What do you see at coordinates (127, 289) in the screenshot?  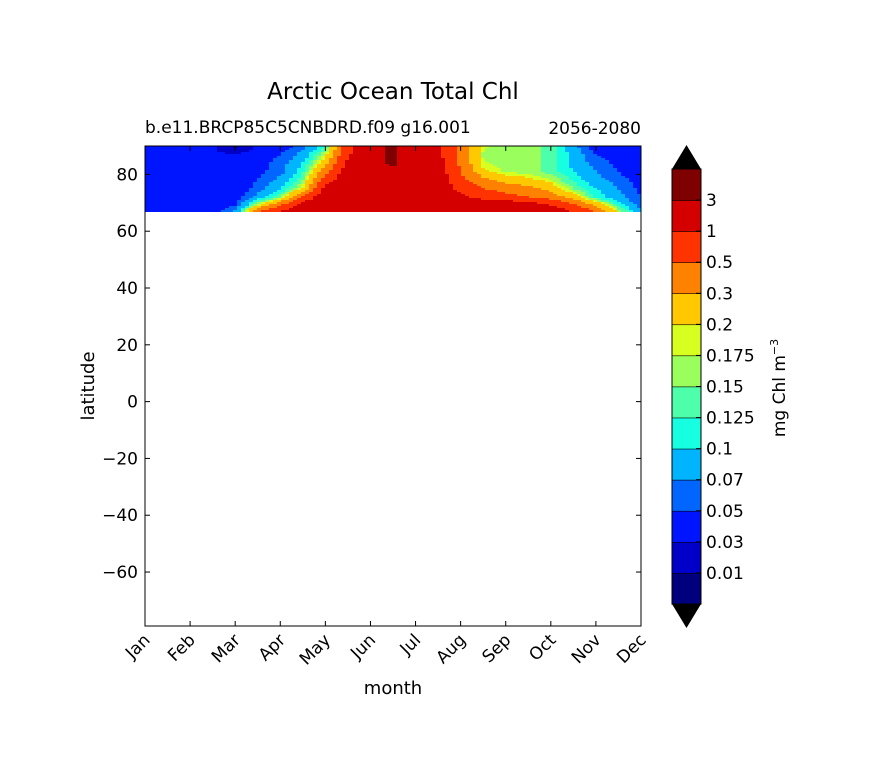 I see `y-tick-label: 40` at bounding box center [127, 289].